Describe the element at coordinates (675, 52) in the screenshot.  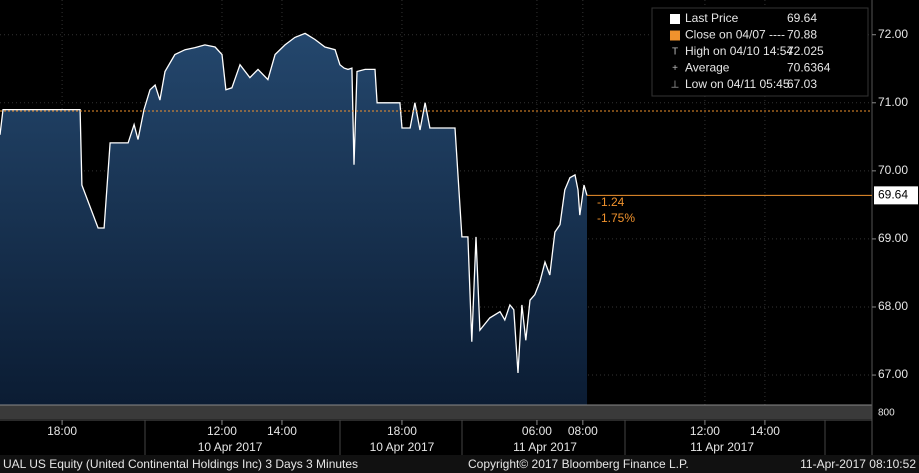
I see `legend-icon: T` at that location.